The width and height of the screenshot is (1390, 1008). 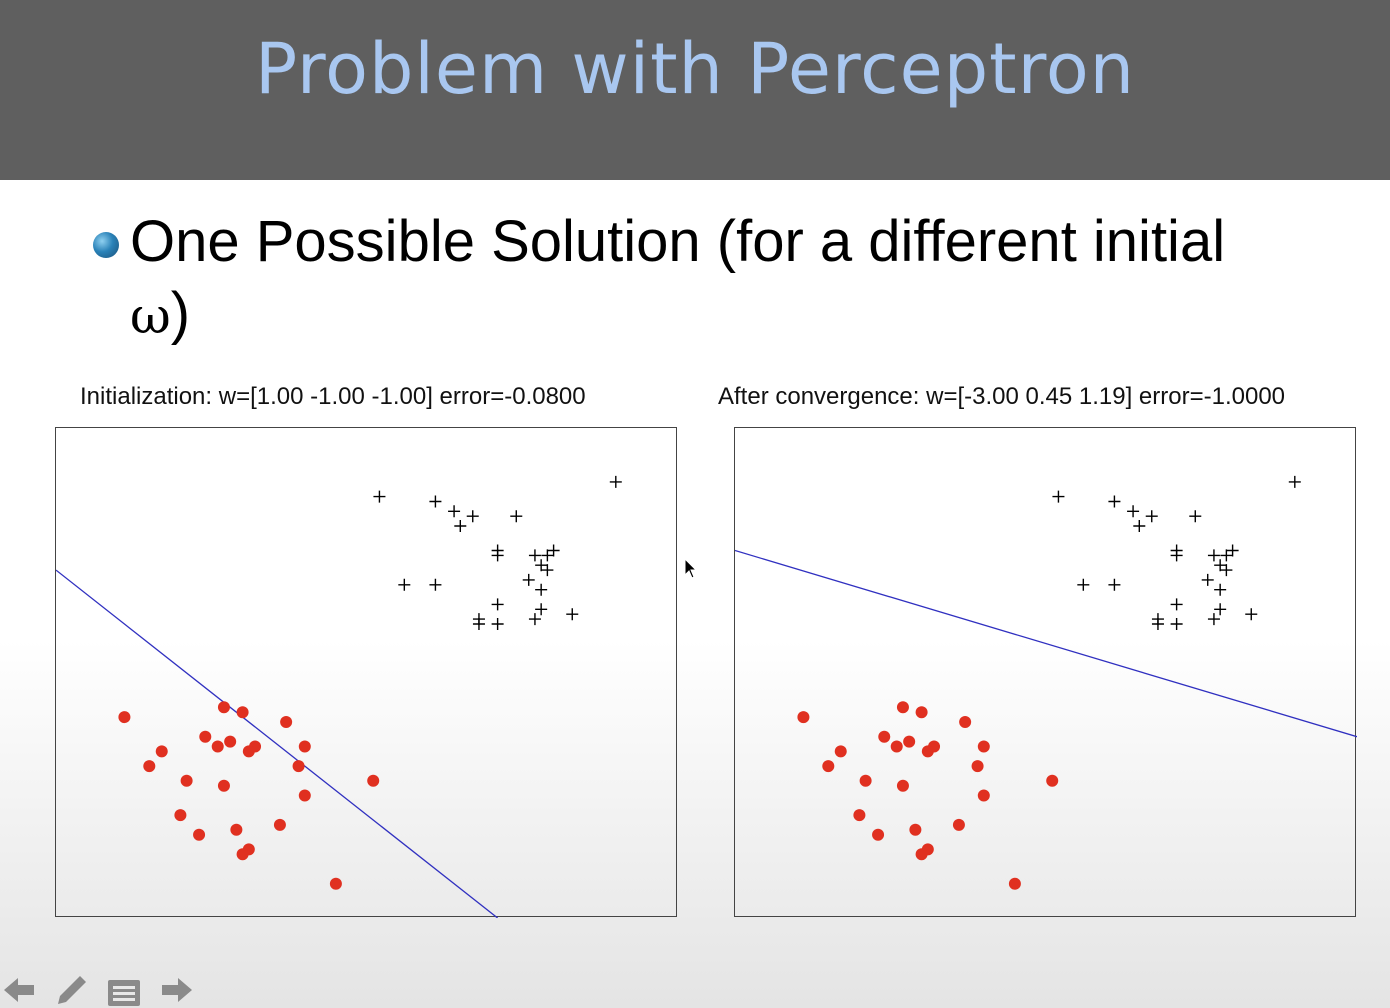 I want to click on bullet-icon, so click(x=106, y=245).